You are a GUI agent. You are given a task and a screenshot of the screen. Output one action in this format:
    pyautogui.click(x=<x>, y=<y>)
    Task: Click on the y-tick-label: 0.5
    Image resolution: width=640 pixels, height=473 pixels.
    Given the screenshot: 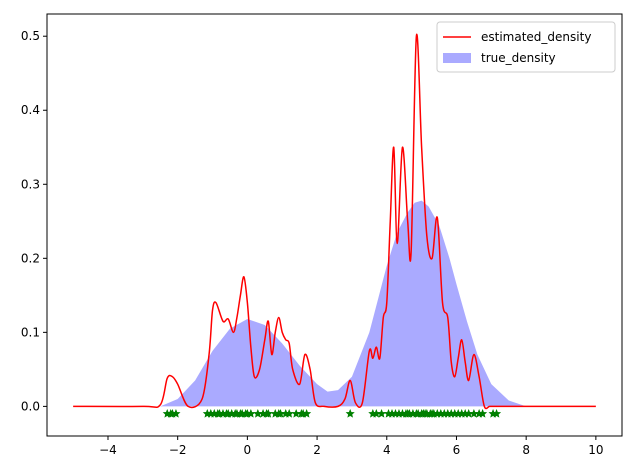 What is the action you would take?
    pyautogui.click(x=30, y=36)
    